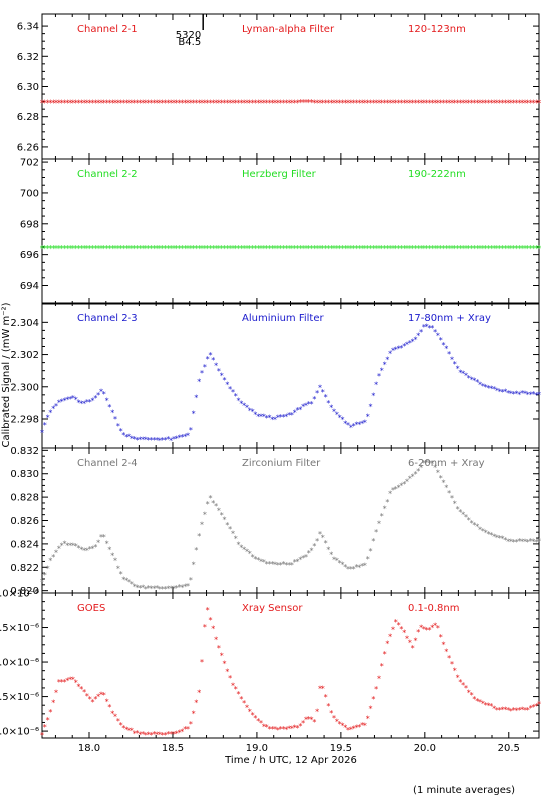  I want to click on panel-5-ytick-label: 3.0×10⁻⁶, so click(19, 732).